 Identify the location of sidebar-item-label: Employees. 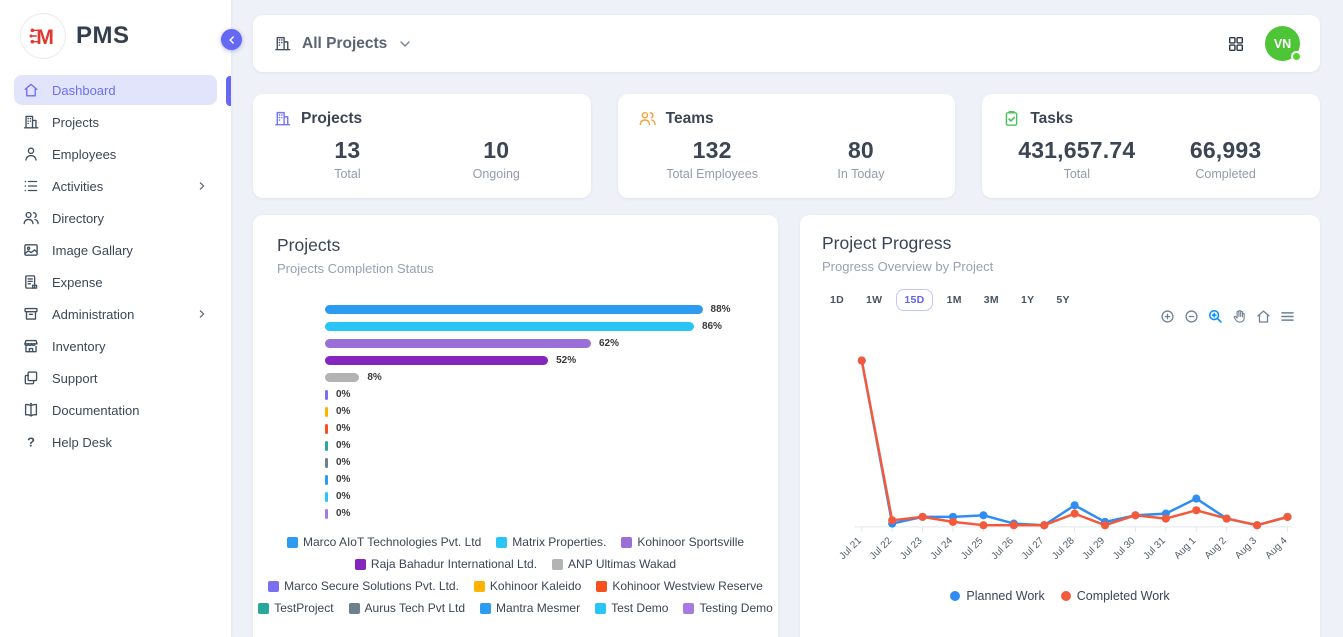
(84, 154).